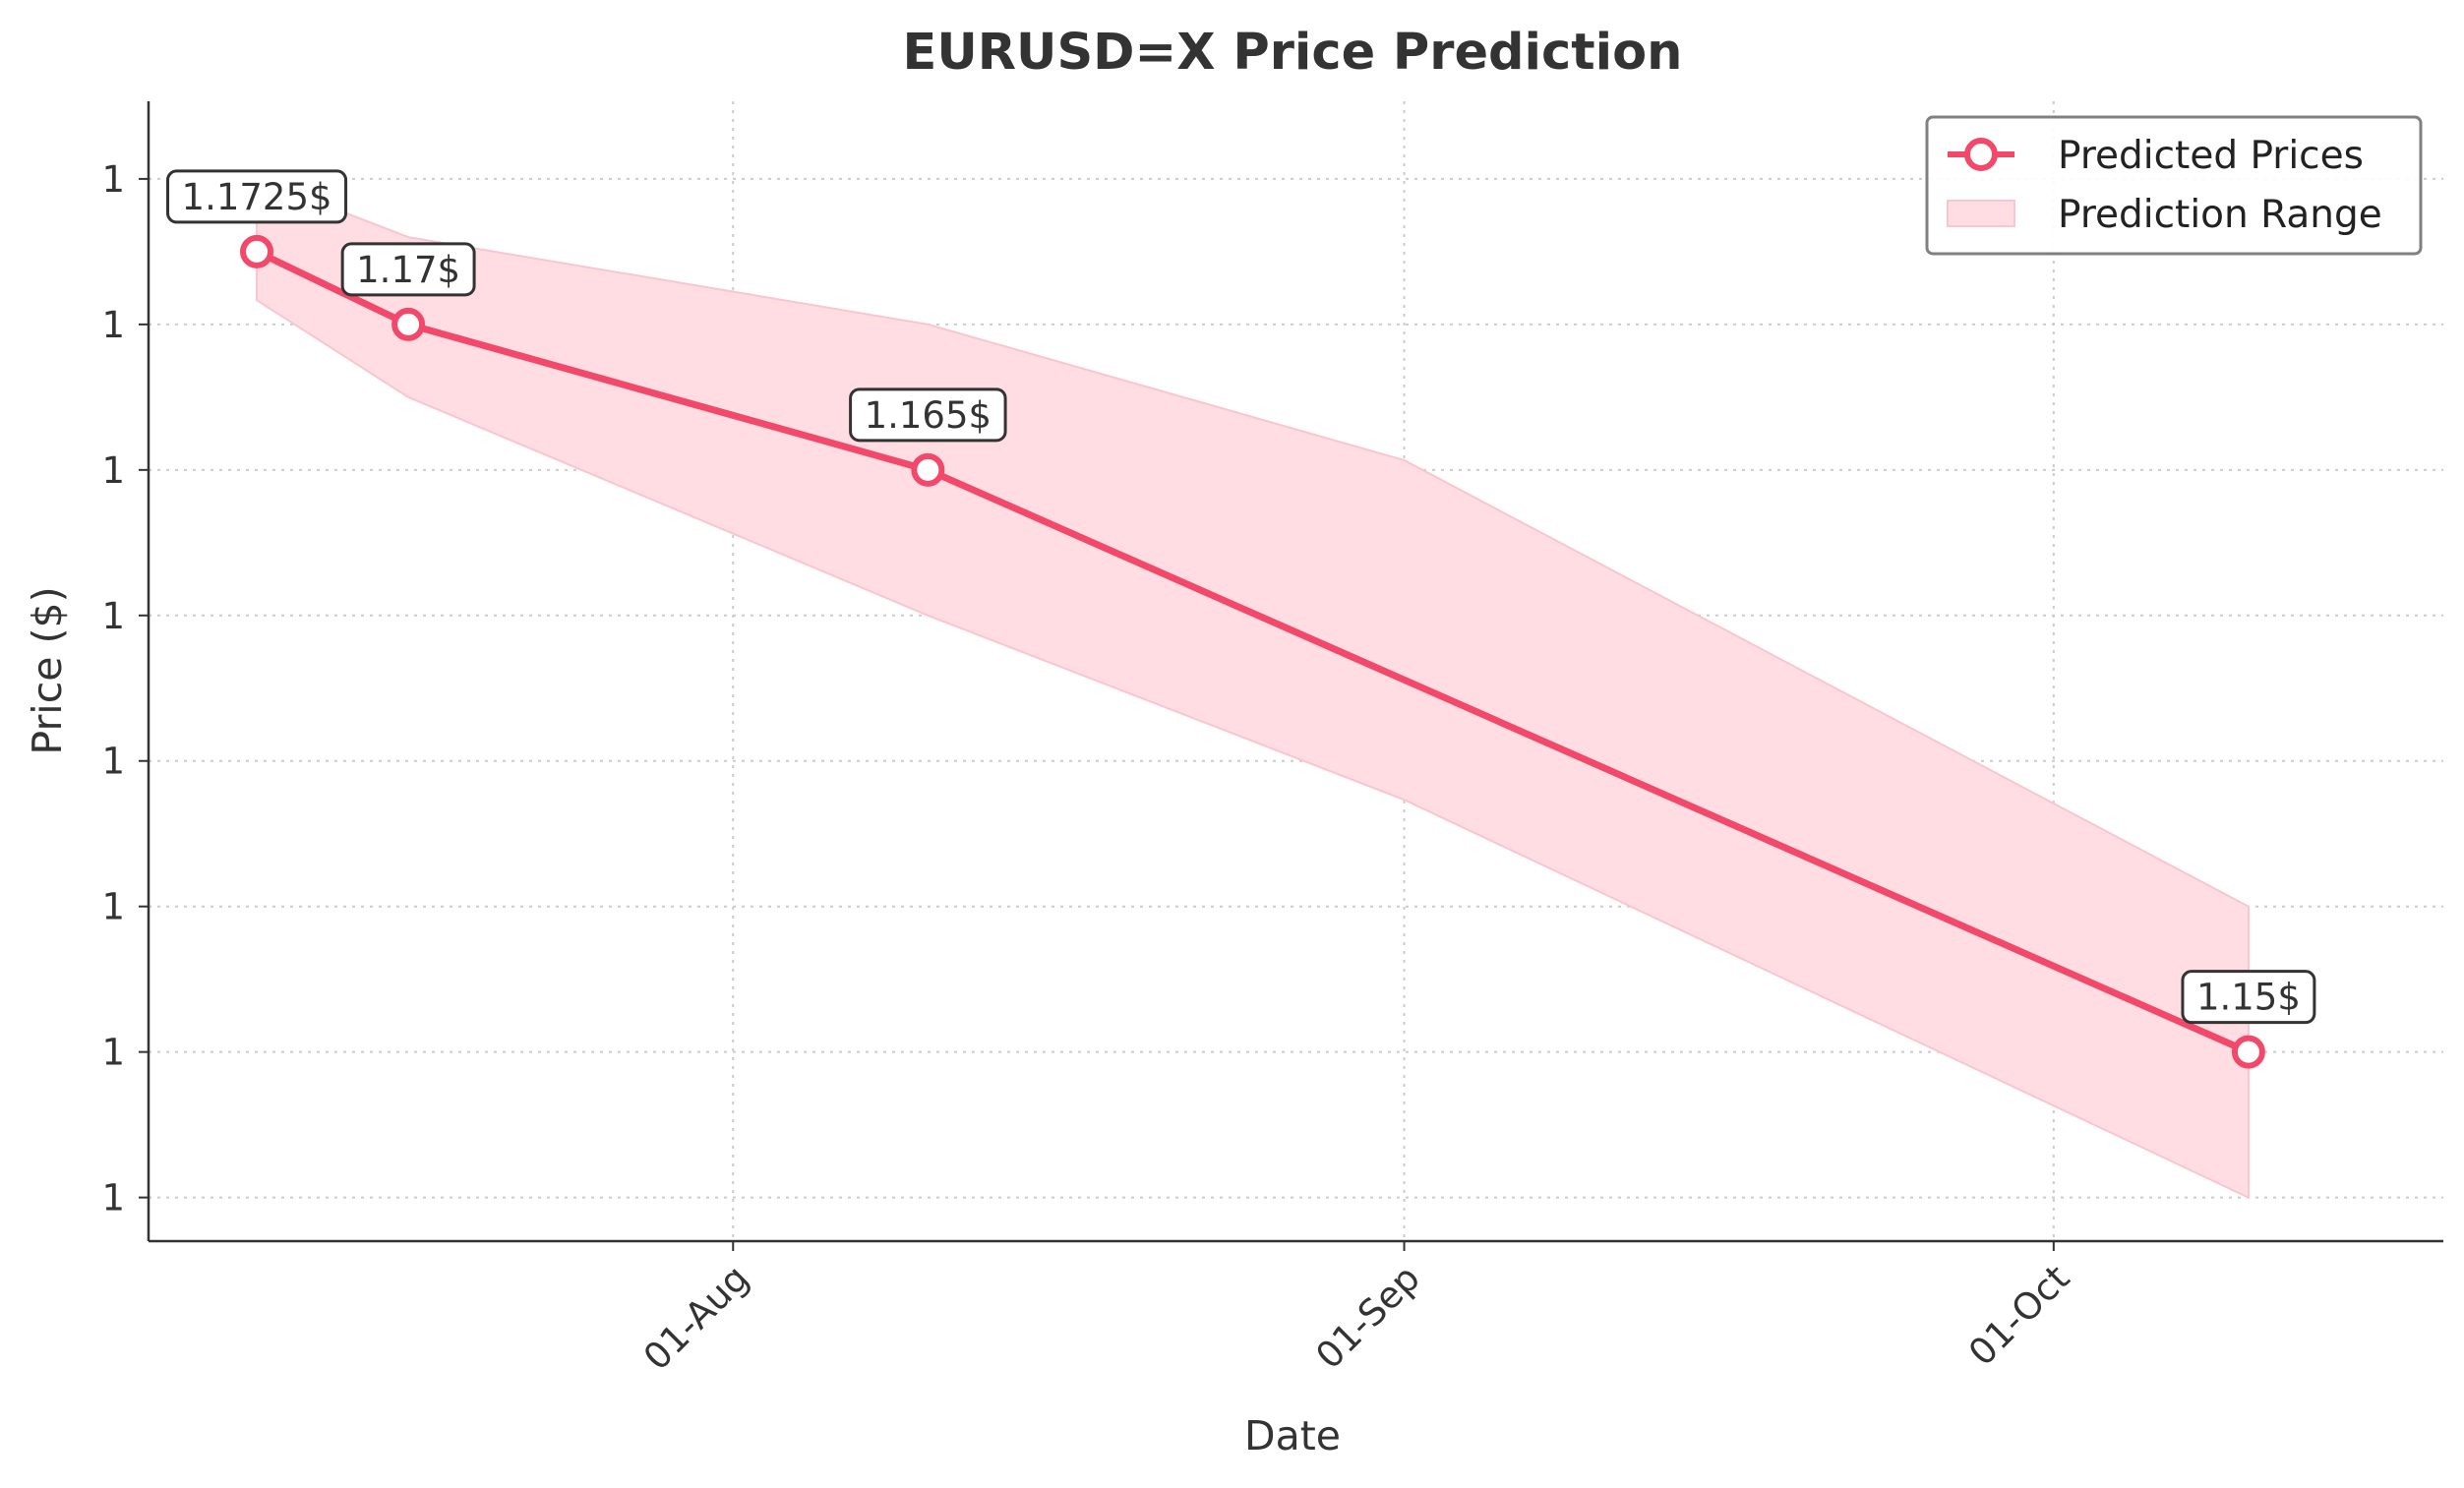 The image size is (2464, 1488). I want to click on annotation-text: 1.15$, so click(2249, 998).